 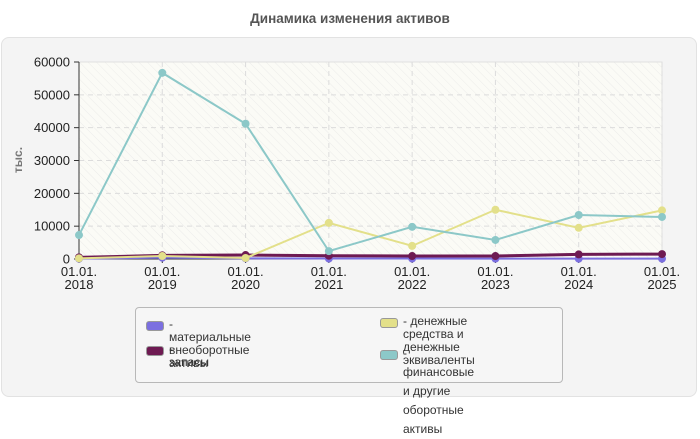 I want to click on x-tick-label: 2021, so click(x=328, y=284).